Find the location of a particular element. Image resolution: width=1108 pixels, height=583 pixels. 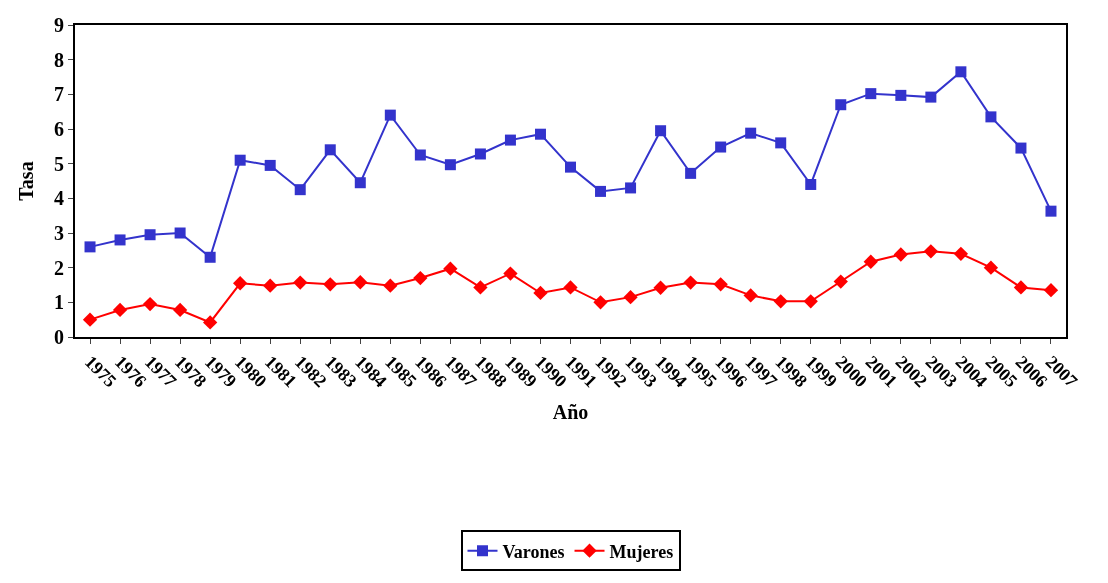

y-tick-label: 0 is located at coordinates (59, 337).